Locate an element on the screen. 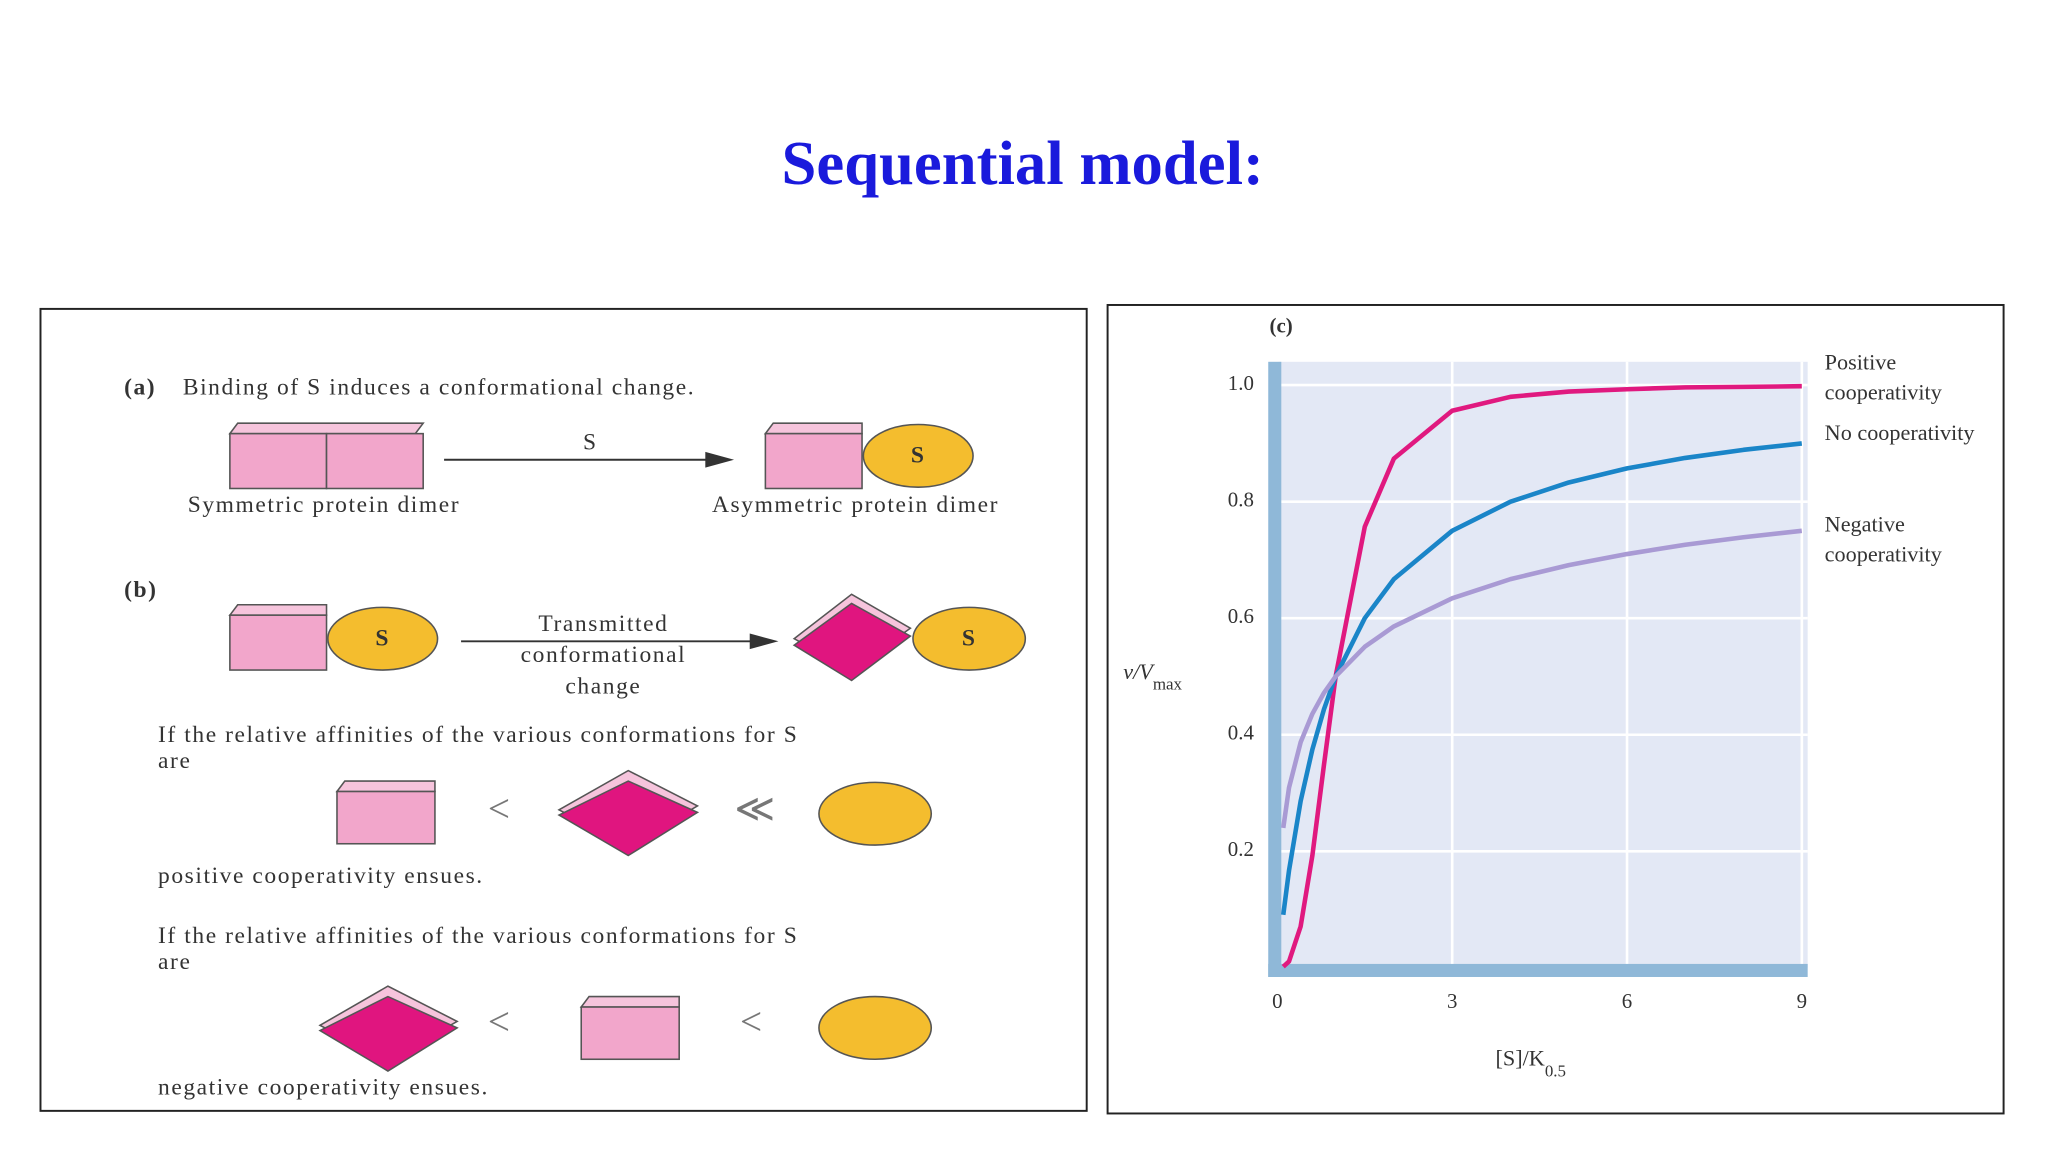  label-box: Transmitted conformational change is located at coordinates (603, 654).